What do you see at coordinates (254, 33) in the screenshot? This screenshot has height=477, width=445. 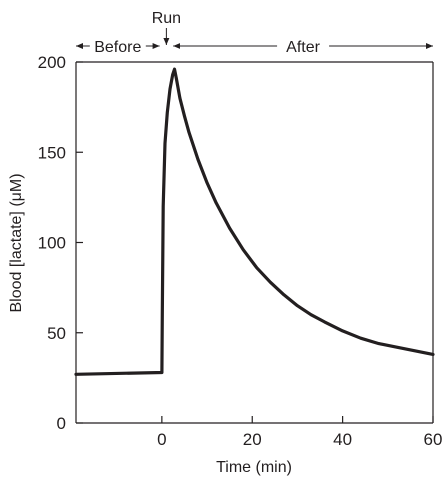 I see `phase-annotations: Before Run After` at bounding box center [254, 33].